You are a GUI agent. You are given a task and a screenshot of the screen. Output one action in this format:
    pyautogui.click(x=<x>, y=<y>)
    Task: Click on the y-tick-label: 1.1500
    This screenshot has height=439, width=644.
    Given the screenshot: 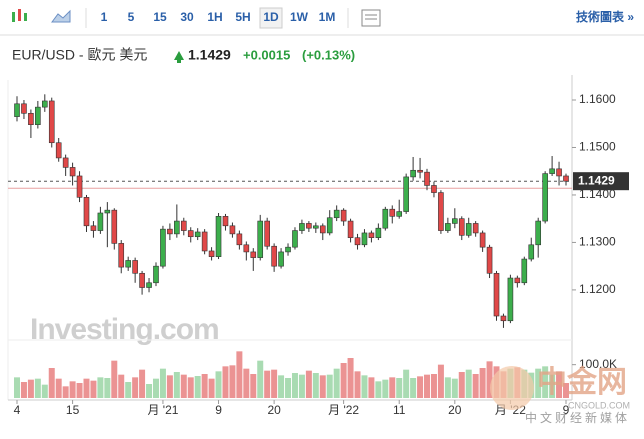 What is the action you would take?
    pyautogui.click(x=597, y=147)
    